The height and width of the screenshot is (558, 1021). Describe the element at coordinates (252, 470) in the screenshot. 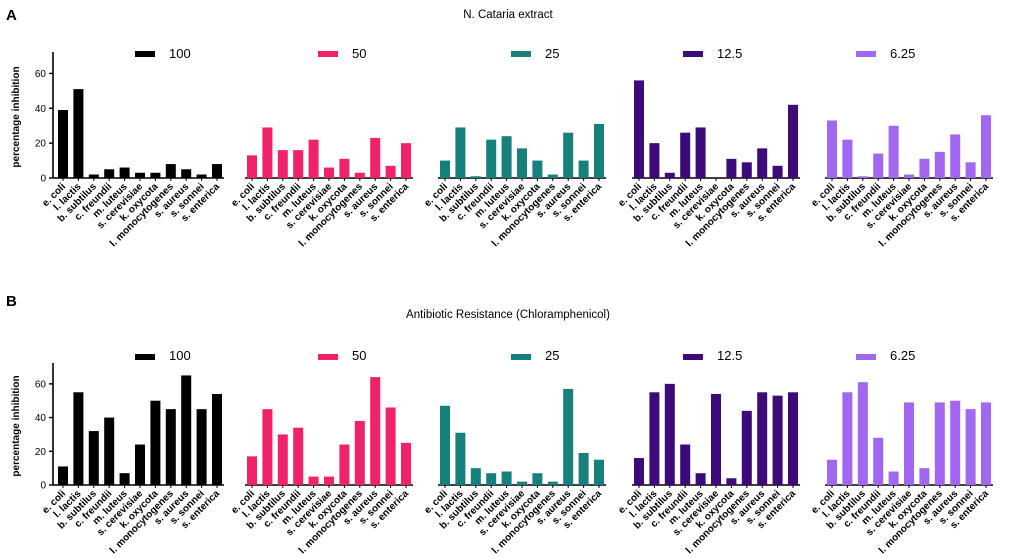

I see `bar-50-e-coli` at that location.